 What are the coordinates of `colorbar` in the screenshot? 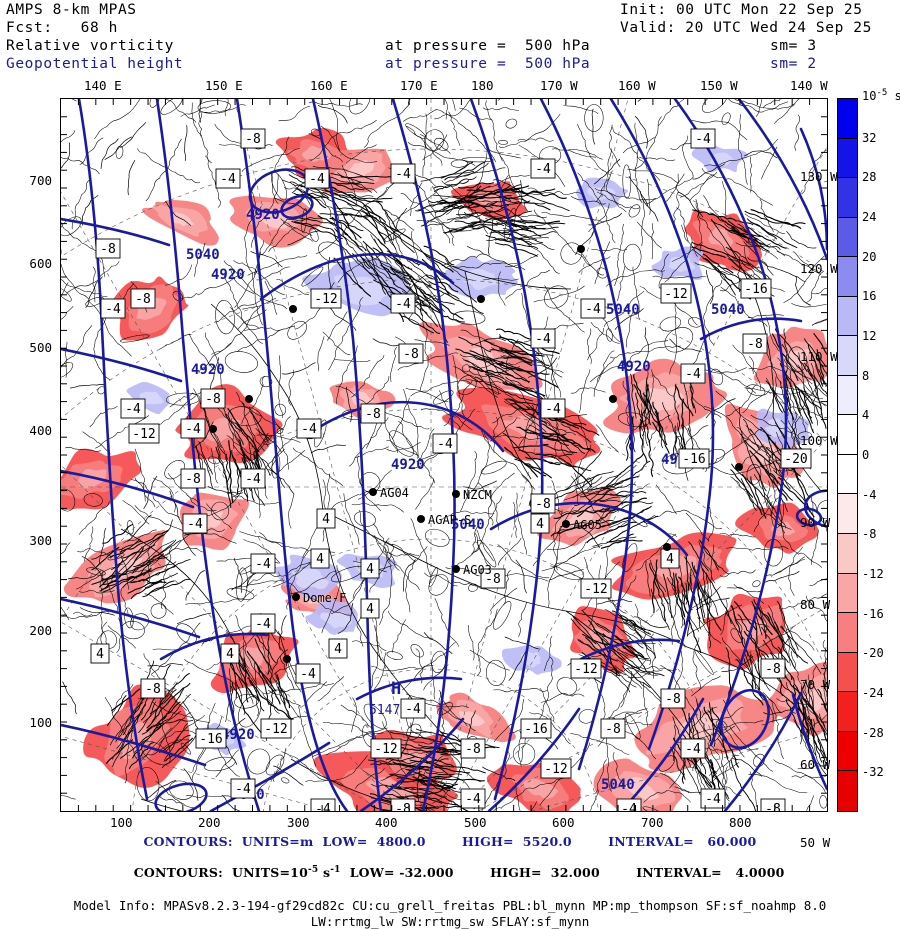 It's located at (847, 455).